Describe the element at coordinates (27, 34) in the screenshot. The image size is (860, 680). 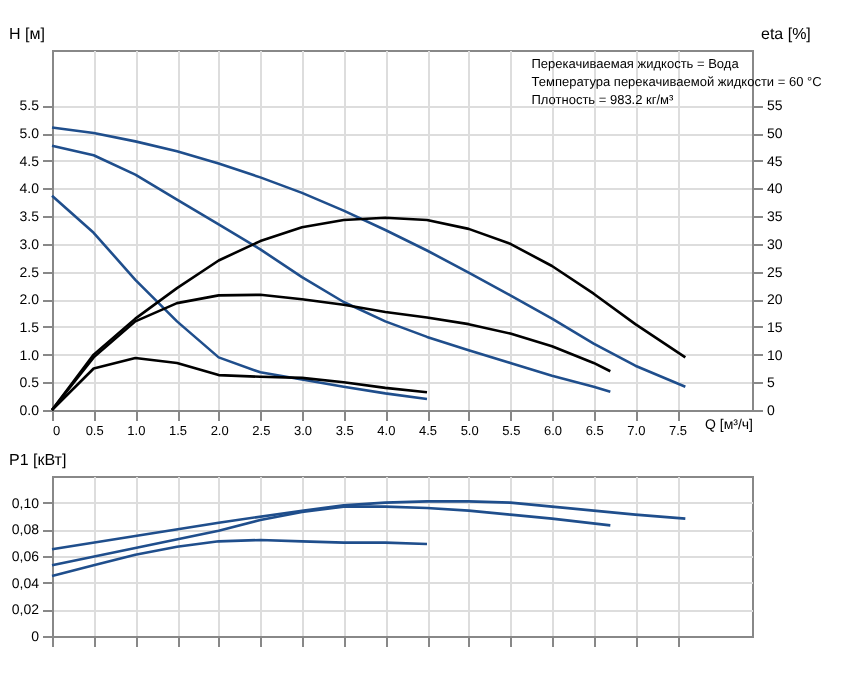
I see `y-axis-title: H [м]` at that location.